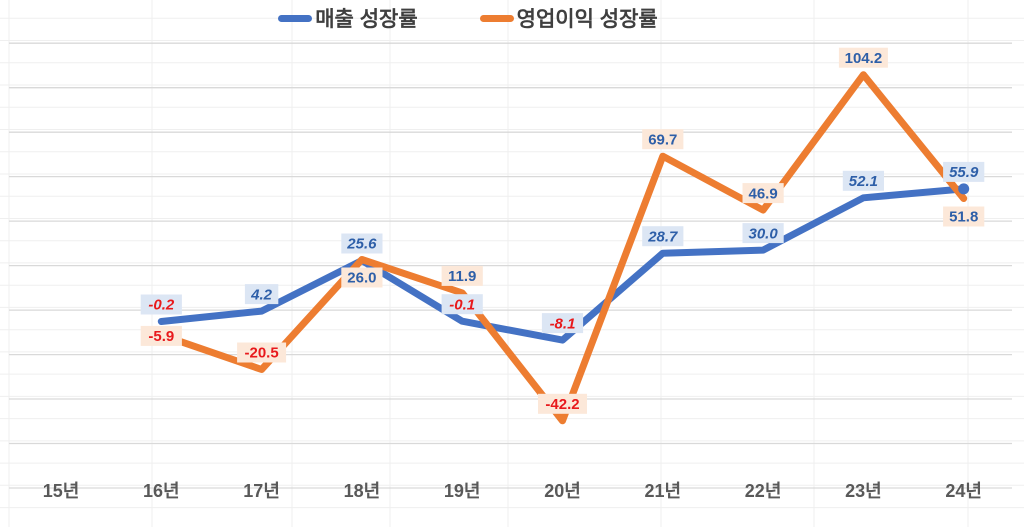  What do you see at coordinates (763, 491) in the screenshot?
I see `x-axis-label: 22년` at bounding box center [763, 491].